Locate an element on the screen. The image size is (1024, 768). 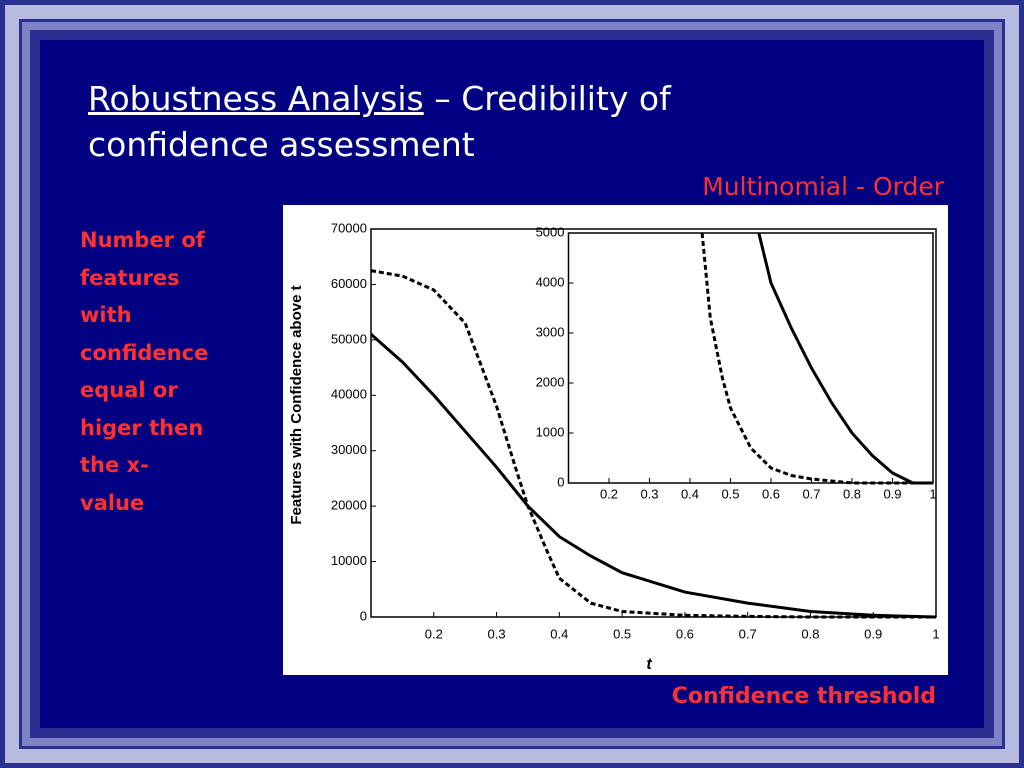
y-tick-label: 70000 is located at coordinates (349, 227).